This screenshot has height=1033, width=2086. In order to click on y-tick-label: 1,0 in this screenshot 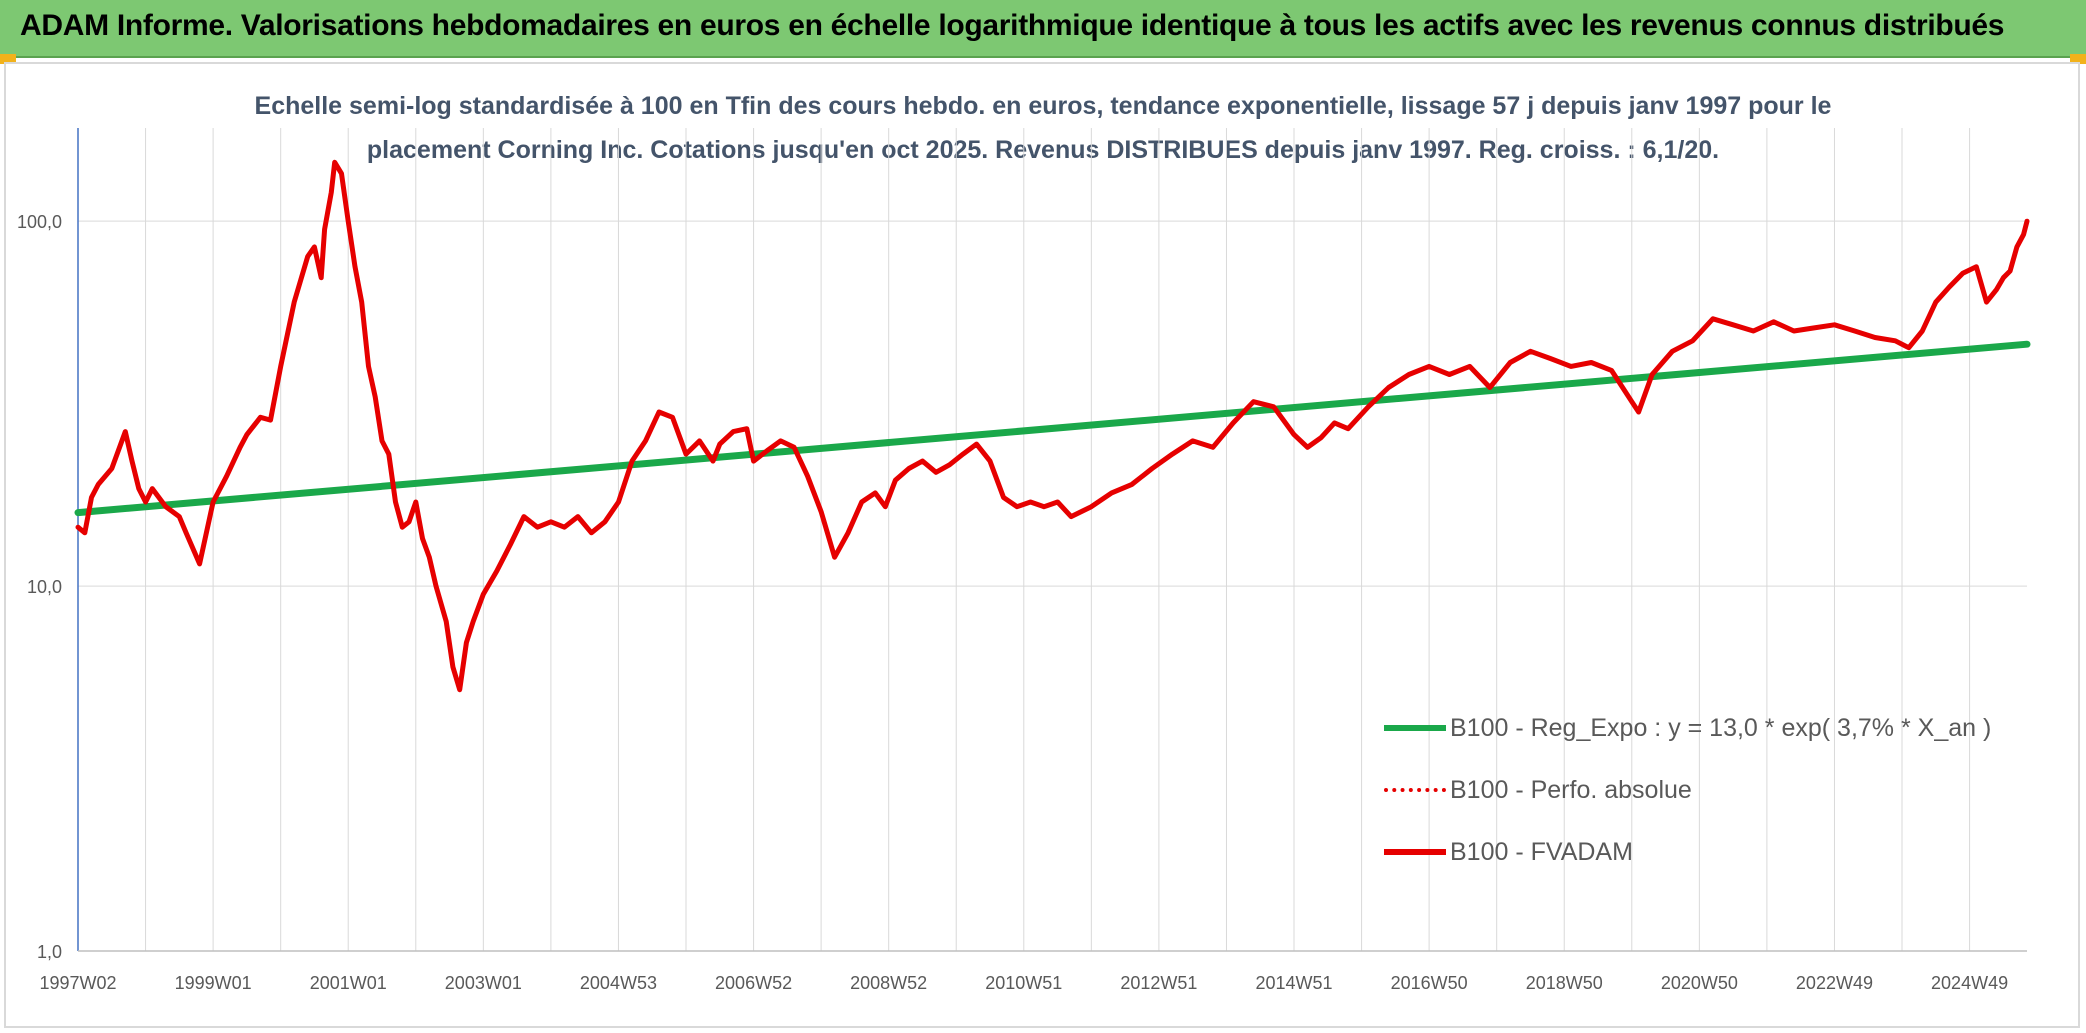, I will do `click(49, 952)`.